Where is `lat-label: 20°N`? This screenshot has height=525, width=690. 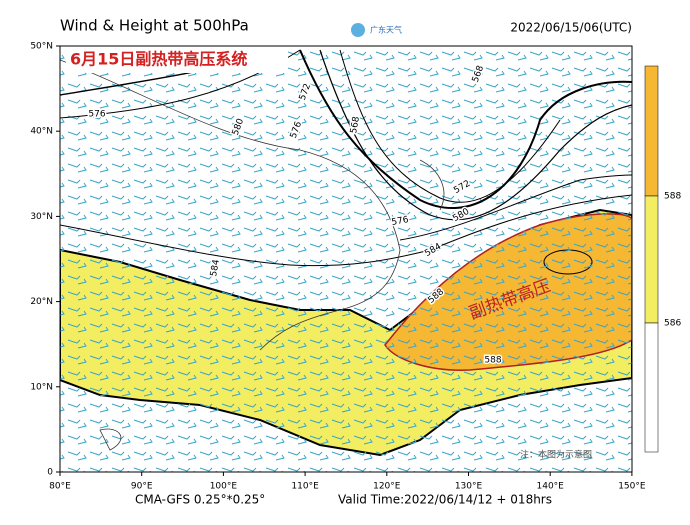 lat-label: 20°N is located at coordinates (41, 302).